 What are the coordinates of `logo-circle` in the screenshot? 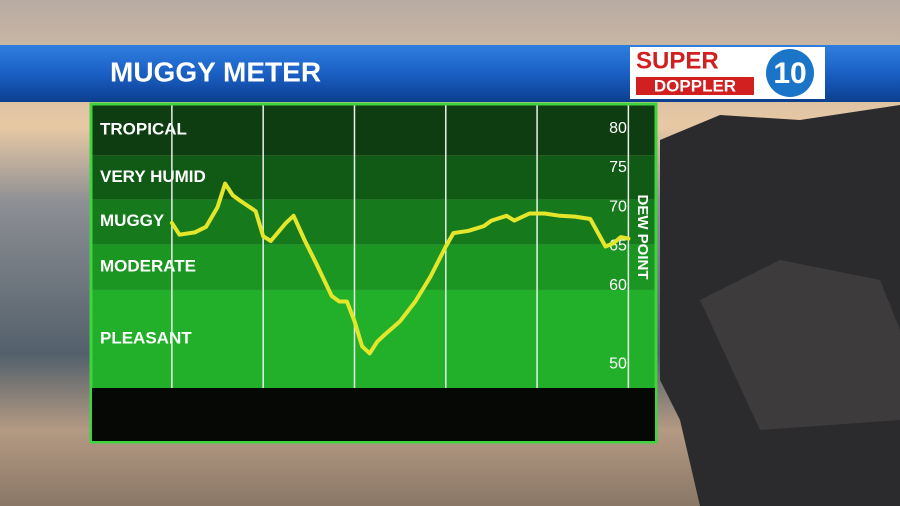 It's located at (790, 73).